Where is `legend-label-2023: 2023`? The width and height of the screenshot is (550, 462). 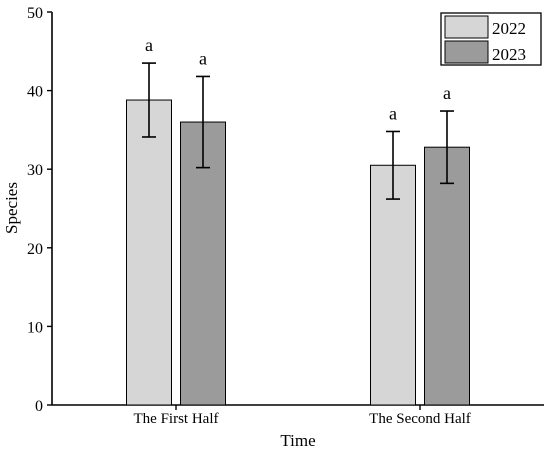
legend-label-2023: 2023 is located at coordinates (509, 54).